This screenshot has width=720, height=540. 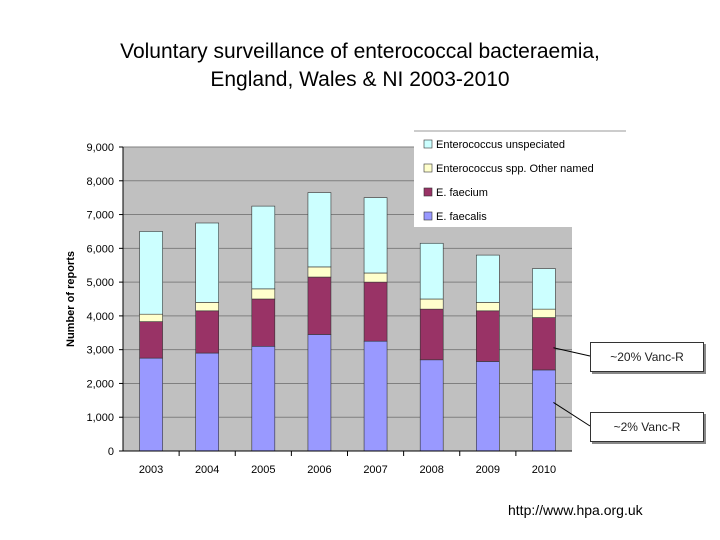 I want to click on bar-e-faecium-2004, so click(x=207, y=332).